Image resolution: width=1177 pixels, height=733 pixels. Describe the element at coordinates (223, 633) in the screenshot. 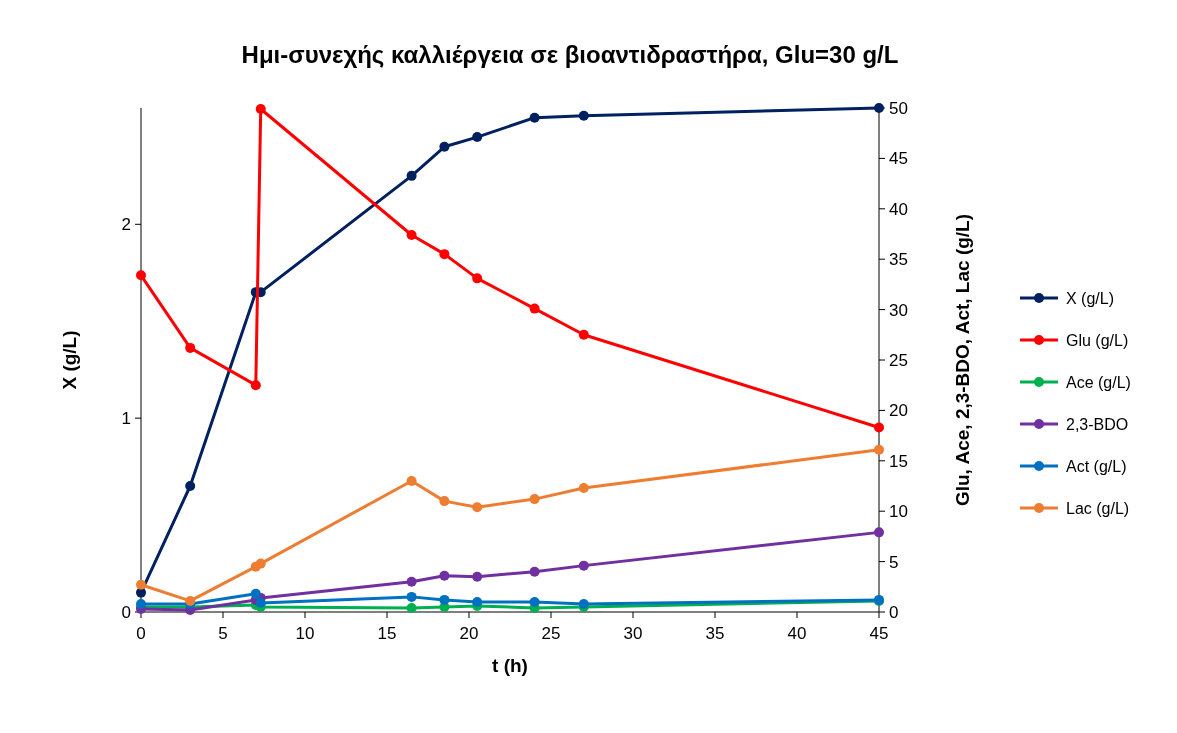

I see `x-tick-label: 5` at that location.